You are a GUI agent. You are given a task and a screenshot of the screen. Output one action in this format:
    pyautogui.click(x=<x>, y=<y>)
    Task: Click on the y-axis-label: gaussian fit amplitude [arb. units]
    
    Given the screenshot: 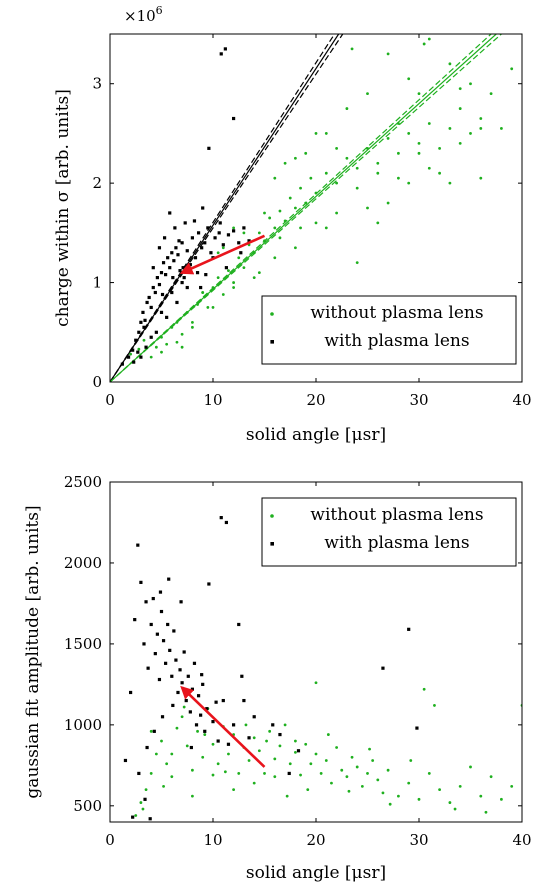 What is the action you would take?
    pyautogui.click(x=33, y=651)
    